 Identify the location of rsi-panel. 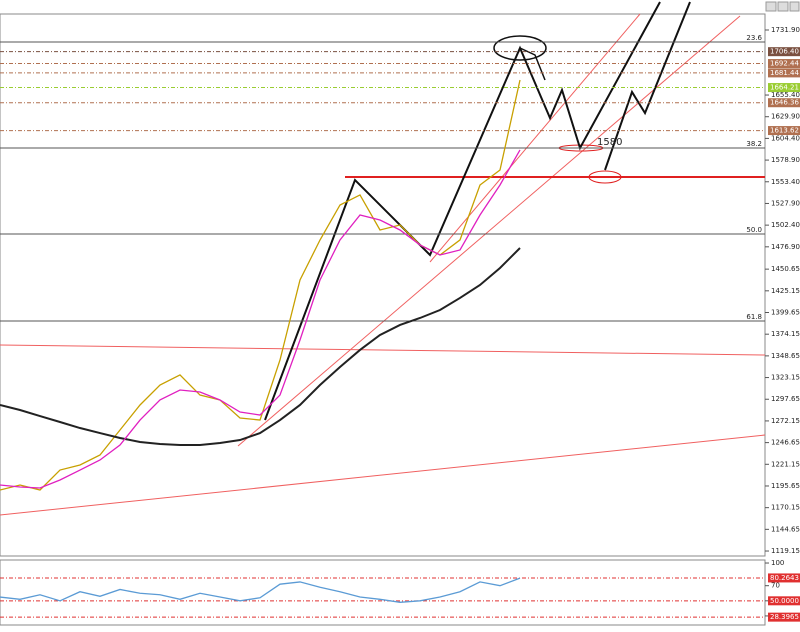
(383, 592).